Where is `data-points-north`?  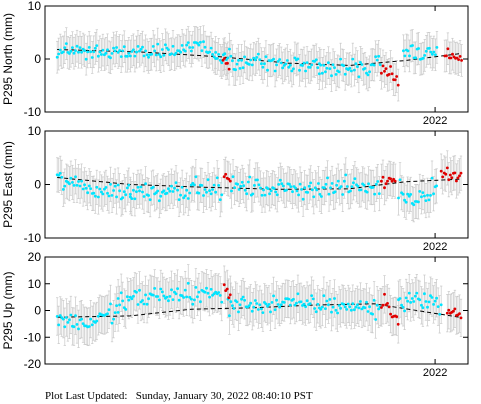 data-points-north is located at coordinates (259, 63).